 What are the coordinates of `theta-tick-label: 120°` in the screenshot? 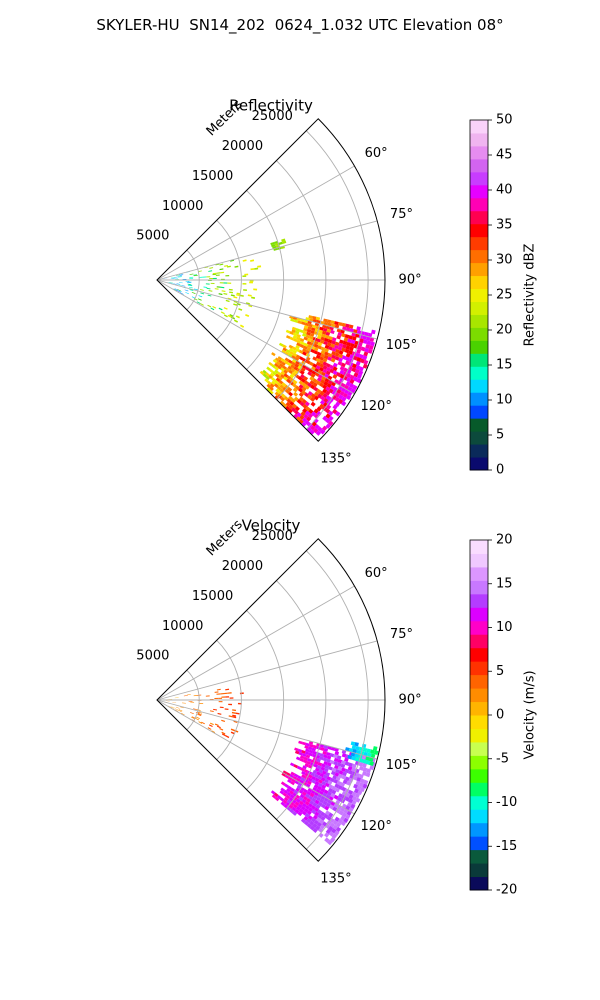 It's located at (376, 406).